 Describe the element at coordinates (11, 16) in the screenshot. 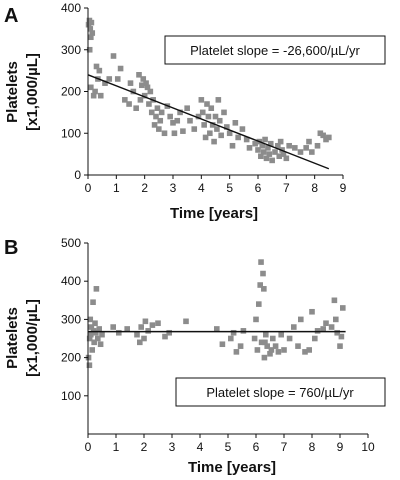

I see `panel-a-letter: A` at that location.